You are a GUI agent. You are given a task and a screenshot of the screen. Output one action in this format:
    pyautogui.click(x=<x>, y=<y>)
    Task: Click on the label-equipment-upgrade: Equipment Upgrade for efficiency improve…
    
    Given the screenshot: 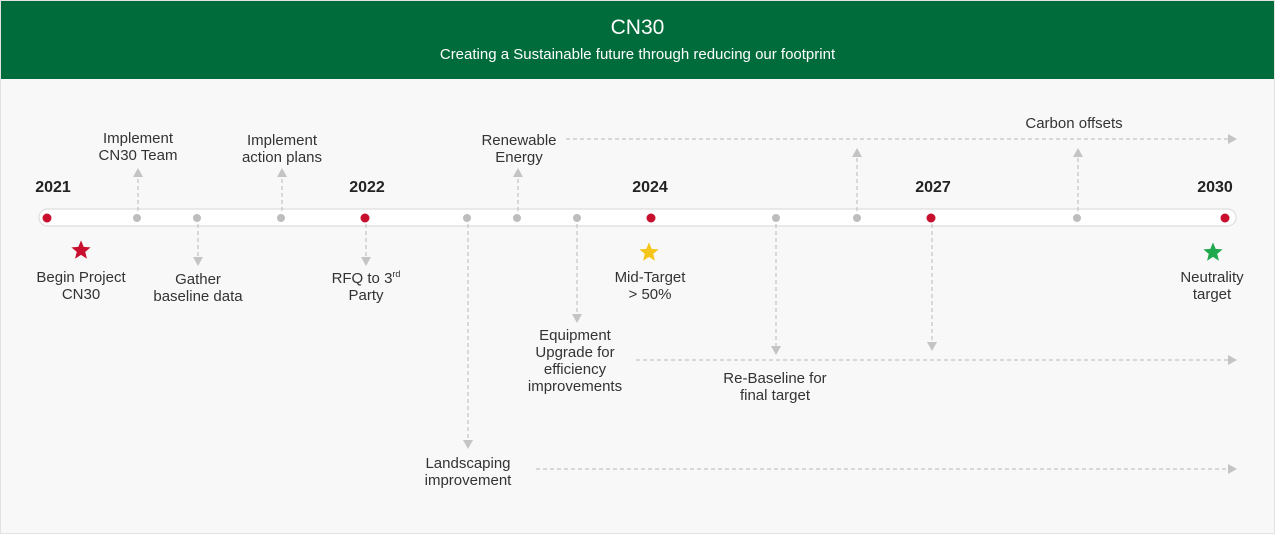 What is the action you would take?
    pyautogui.click(x=575, y=361)
    